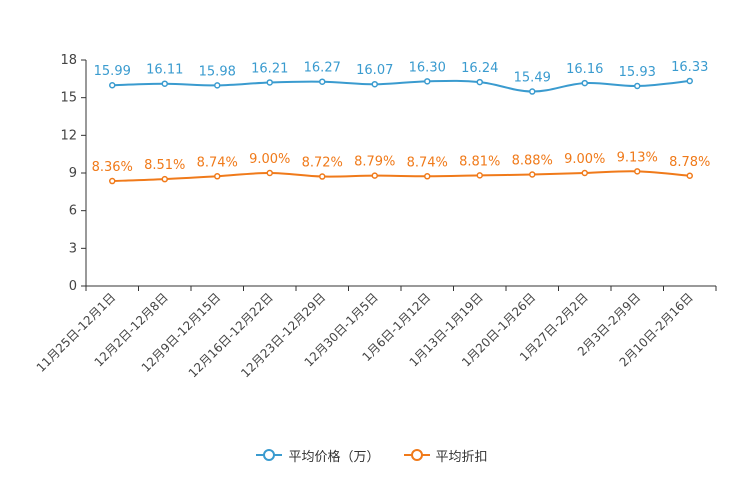  I want to click on series-1-data-label: 8.72%, so click(322, 163).